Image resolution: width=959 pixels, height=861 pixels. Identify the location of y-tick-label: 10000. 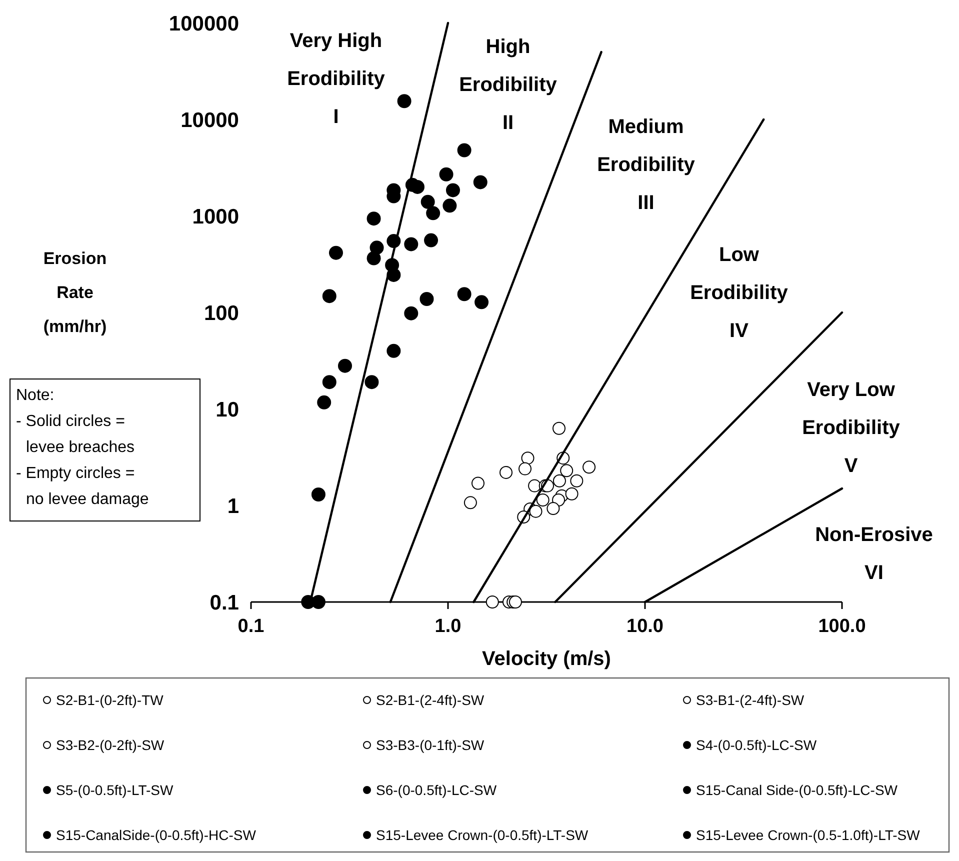
(209, 120).